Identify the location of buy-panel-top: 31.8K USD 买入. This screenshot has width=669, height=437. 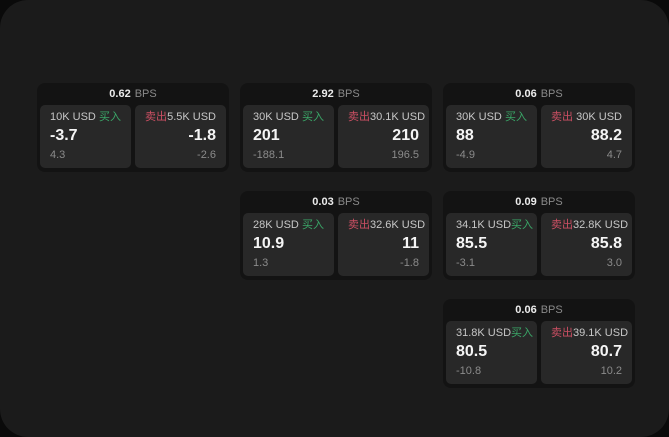
(494, 333).